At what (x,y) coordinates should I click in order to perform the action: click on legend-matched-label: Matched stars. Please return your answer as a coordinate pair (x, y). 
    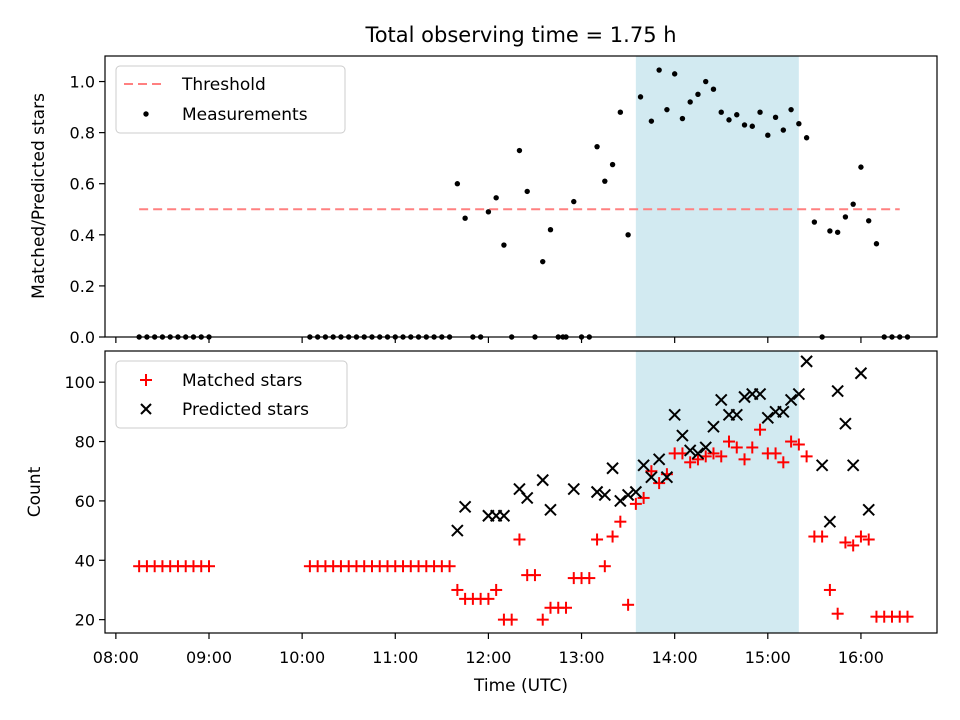
    Looking at the image, I should click on (242, 381).